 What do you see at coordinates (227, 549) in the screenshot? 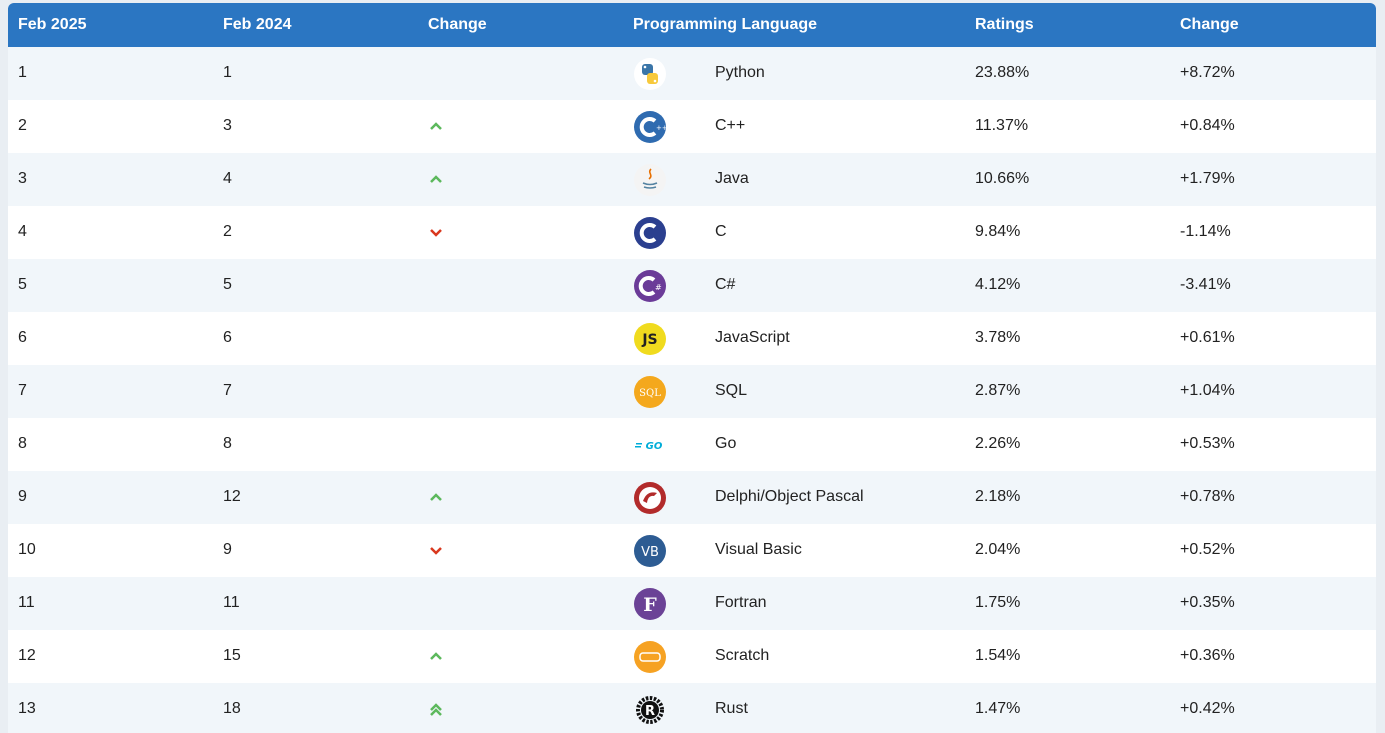
I see `rank-feb-2024: 9` at bounding box center [227, 549].